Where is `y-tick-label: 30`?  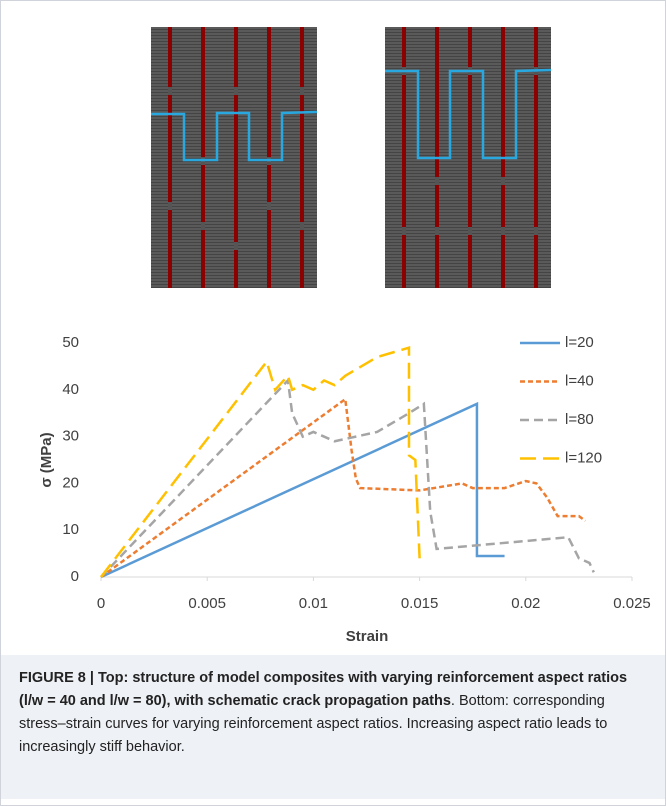 y-tick-label: 30 is located at coordinates (70, 436).